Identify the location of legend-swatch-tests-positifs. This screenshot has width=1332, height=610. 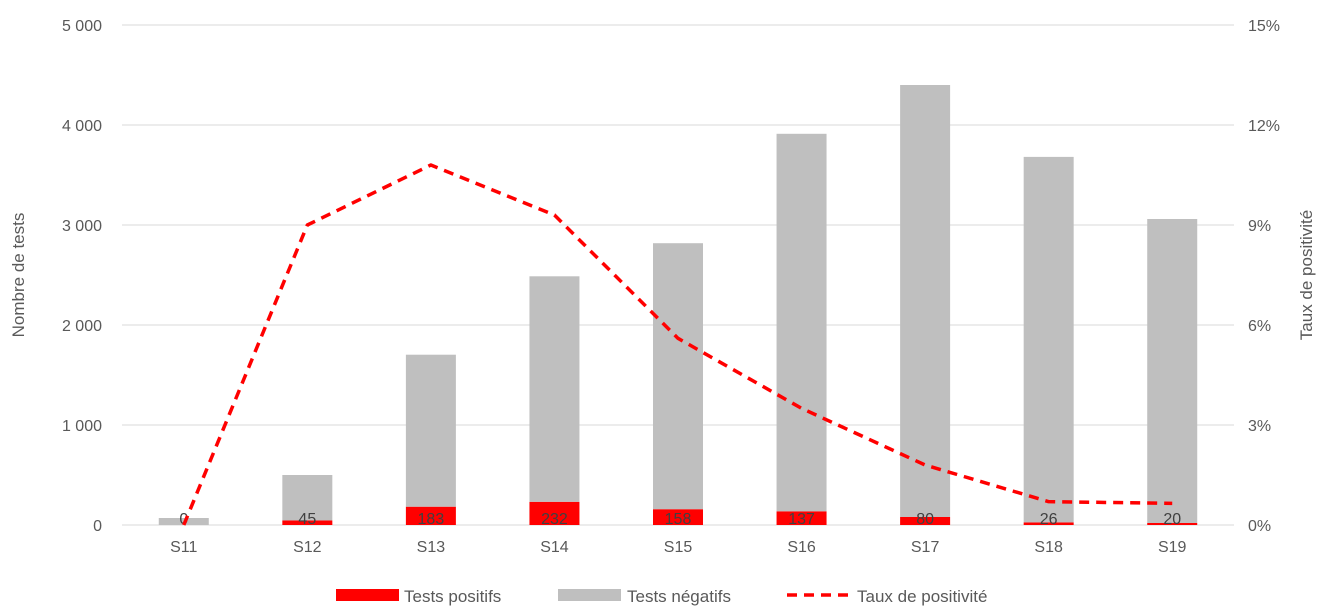
(367, 595).